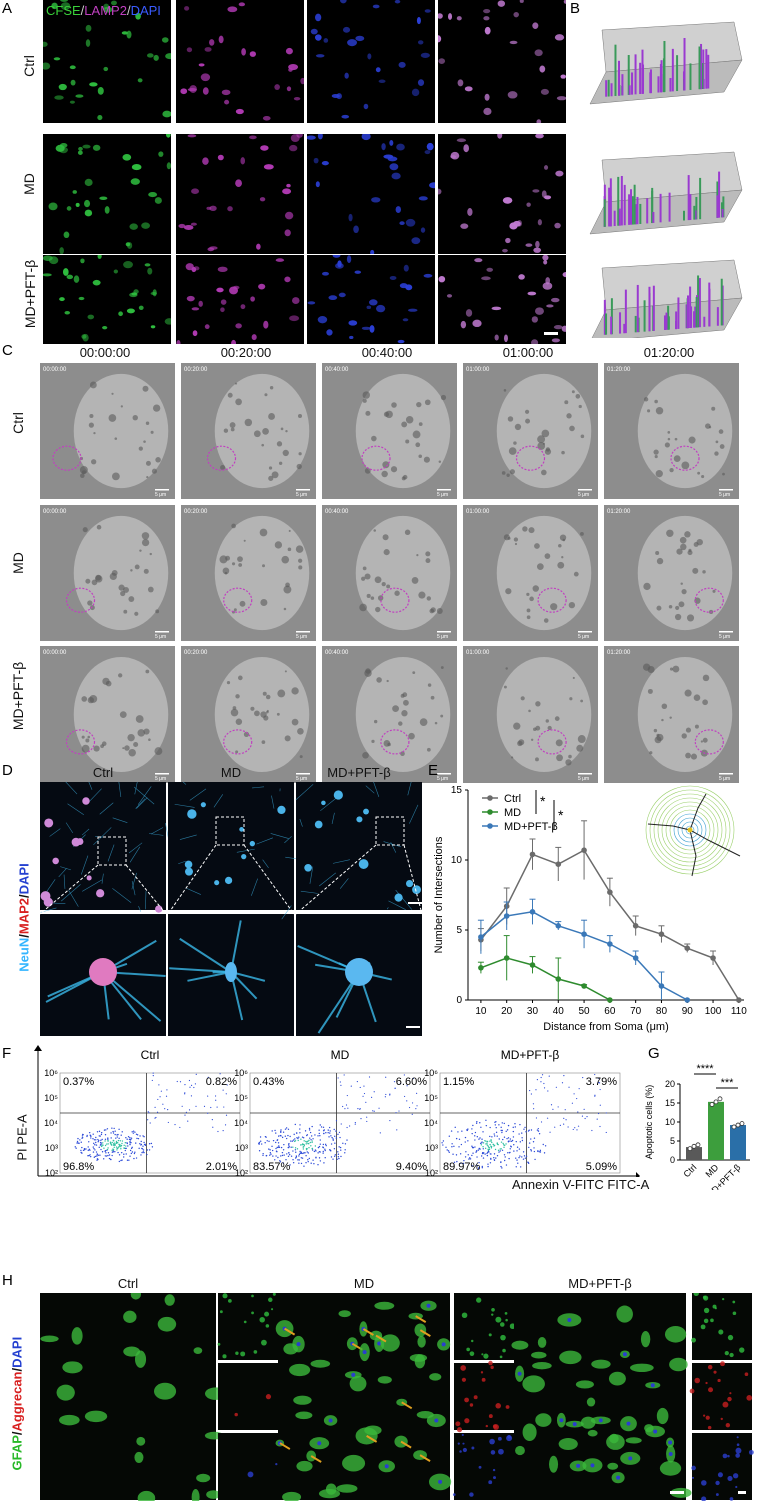 The width and height of the screenshot is (758, 1504). Describe the element at coordinates (502, 299) in the screenshot. I see `fluorescence-cells` at that location.